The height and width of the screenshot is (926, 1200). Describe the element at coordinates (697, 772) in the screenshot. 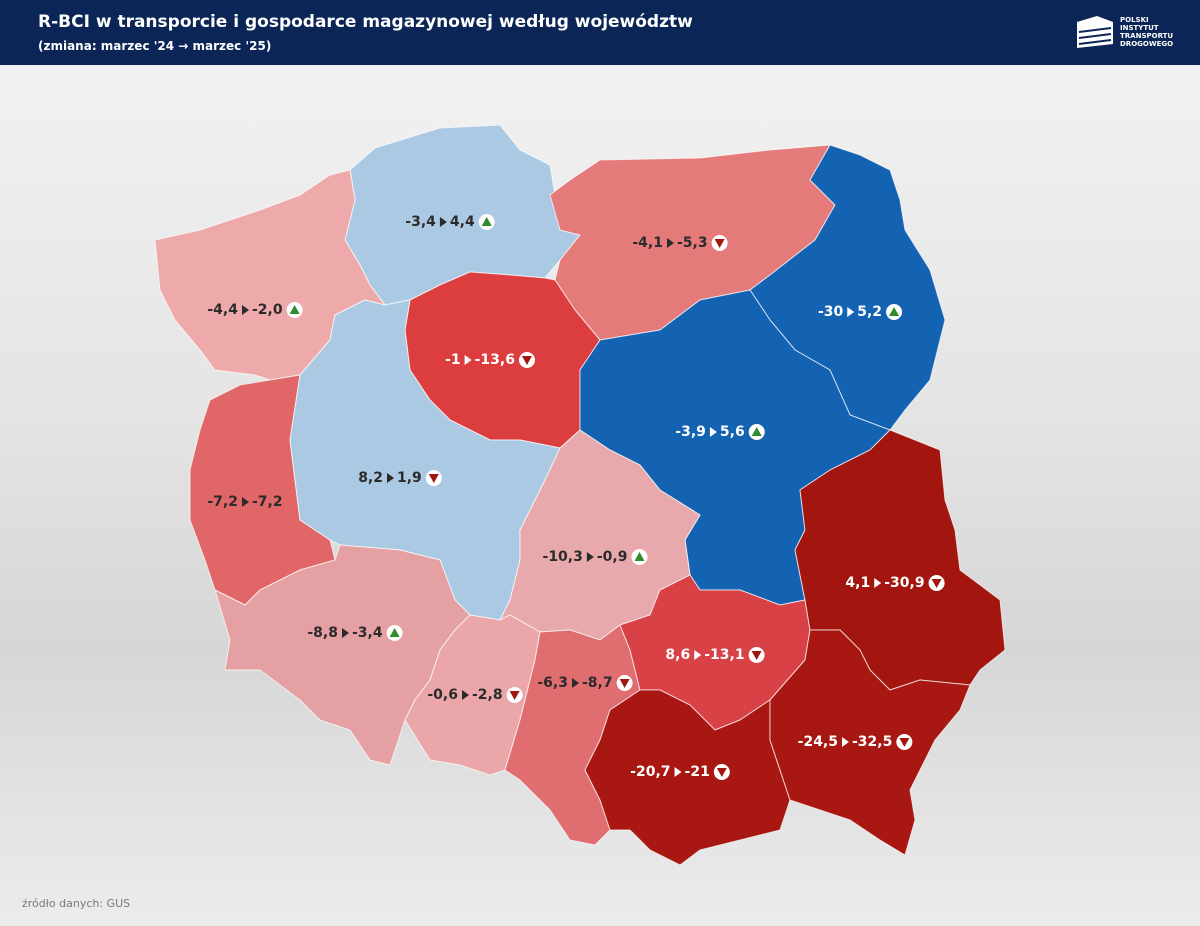

I see `value-to: -21` at that location.